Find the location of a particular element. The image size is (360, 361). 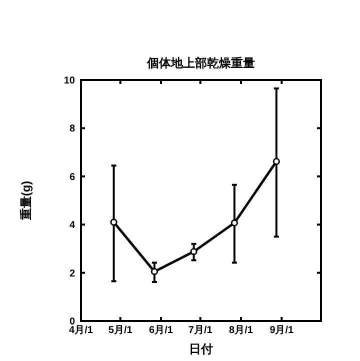

y-tick-label: 0 is located at coordinates (72, 322).